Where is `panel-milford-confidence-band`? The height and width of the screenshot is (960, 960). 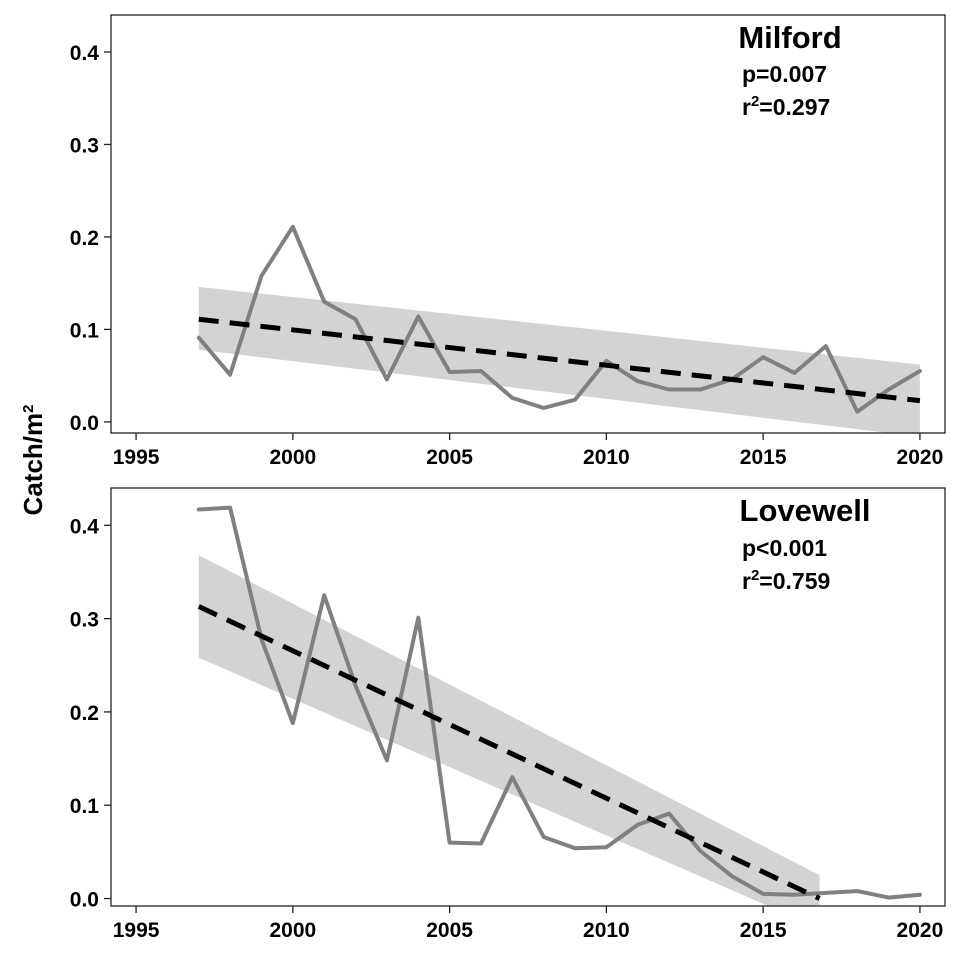 panel-milford-confidence-band is located at coordinates (559, 359).